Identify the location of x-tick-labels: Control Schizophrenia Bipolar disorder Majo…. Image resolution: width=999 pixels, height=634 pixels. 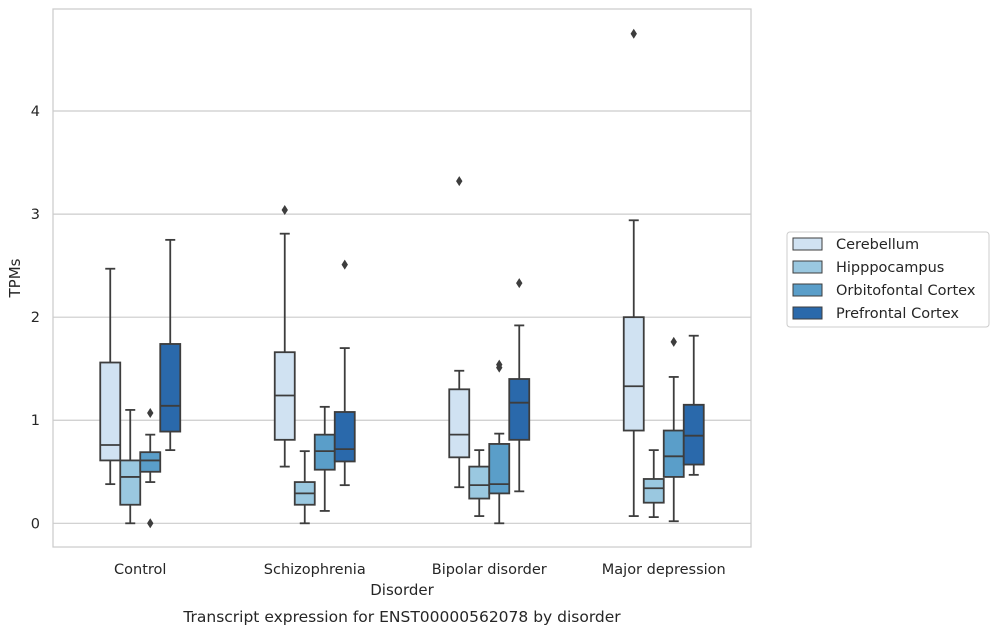
(420, 570).